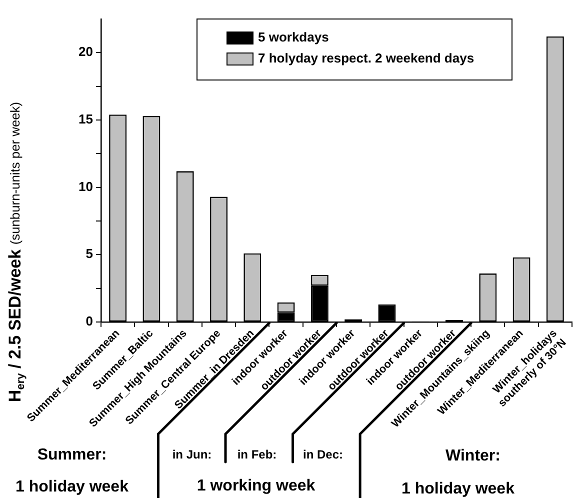 The width and height of the screenshot is (583, 498). Describe the element at coordinates (256, 485) in the screenshot. I see `text: 1 working week` at that location.